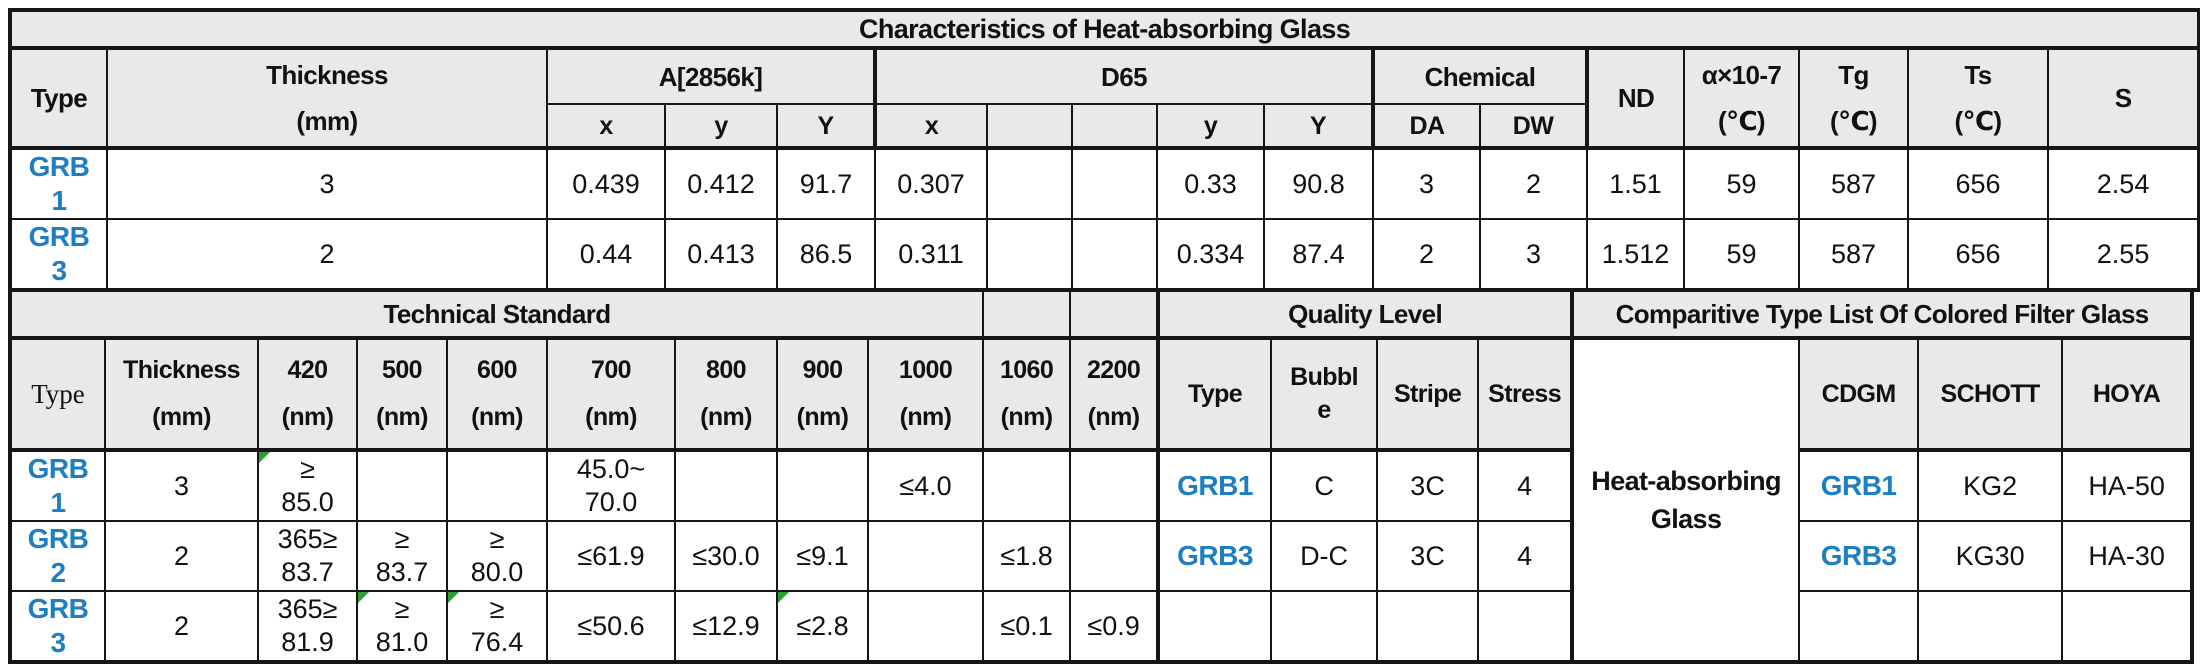 The image size is (2200, 664). I want to click on th-section-blank1, so click(1027, 316).